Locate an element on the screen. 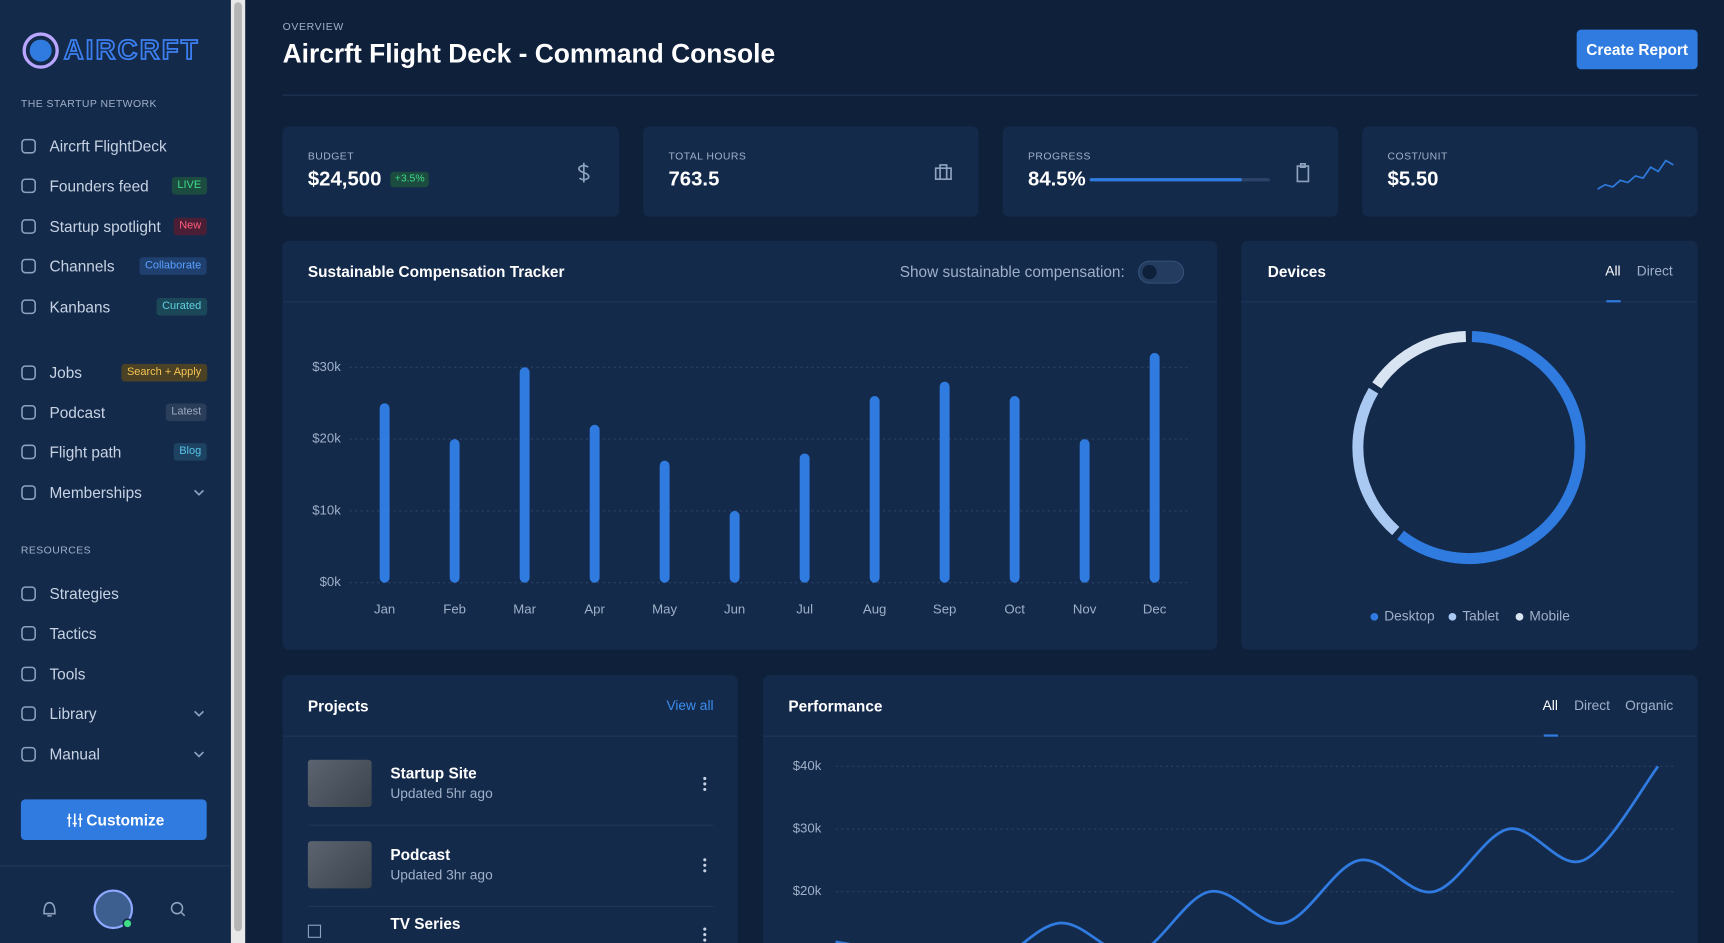 The width and height of the screenshot is (1724, 943). nav-item: Kanbans is located at coordinates (80, 306).